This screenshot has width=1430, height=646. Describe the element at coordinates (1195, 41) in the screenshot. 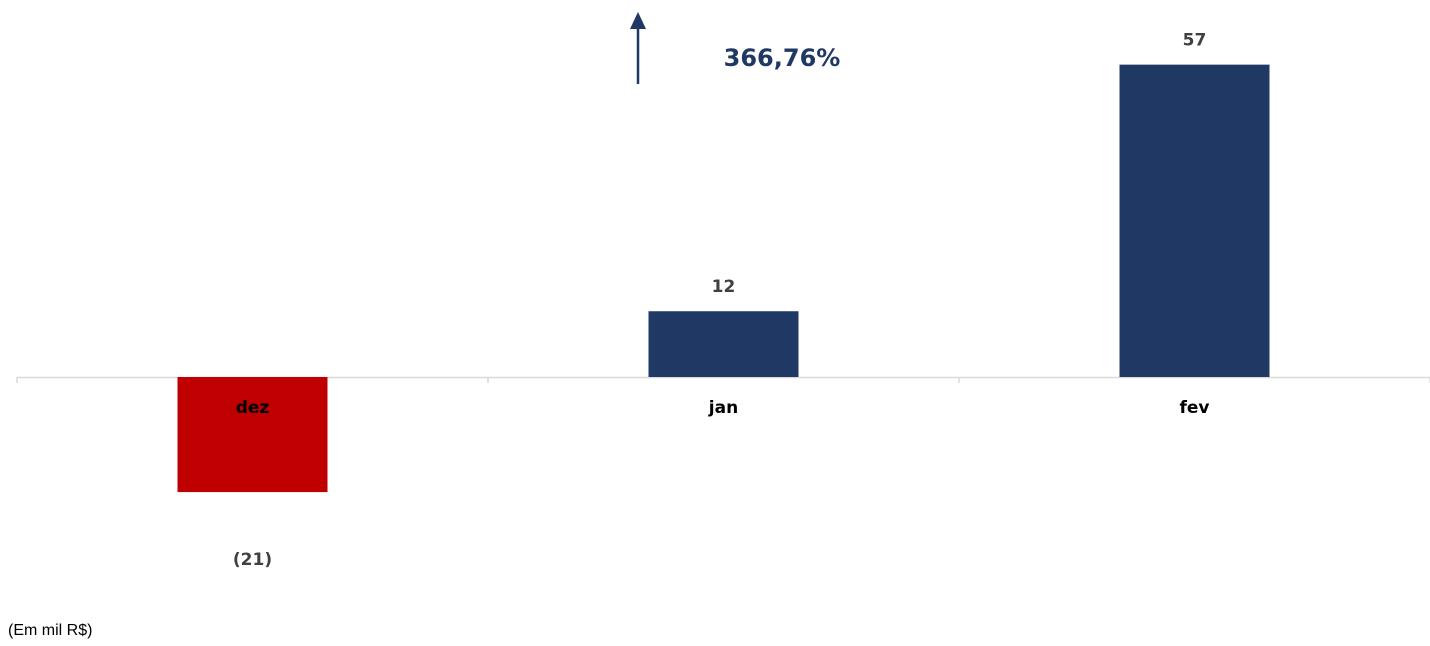

I see `value-label-fev: 57` at that location.